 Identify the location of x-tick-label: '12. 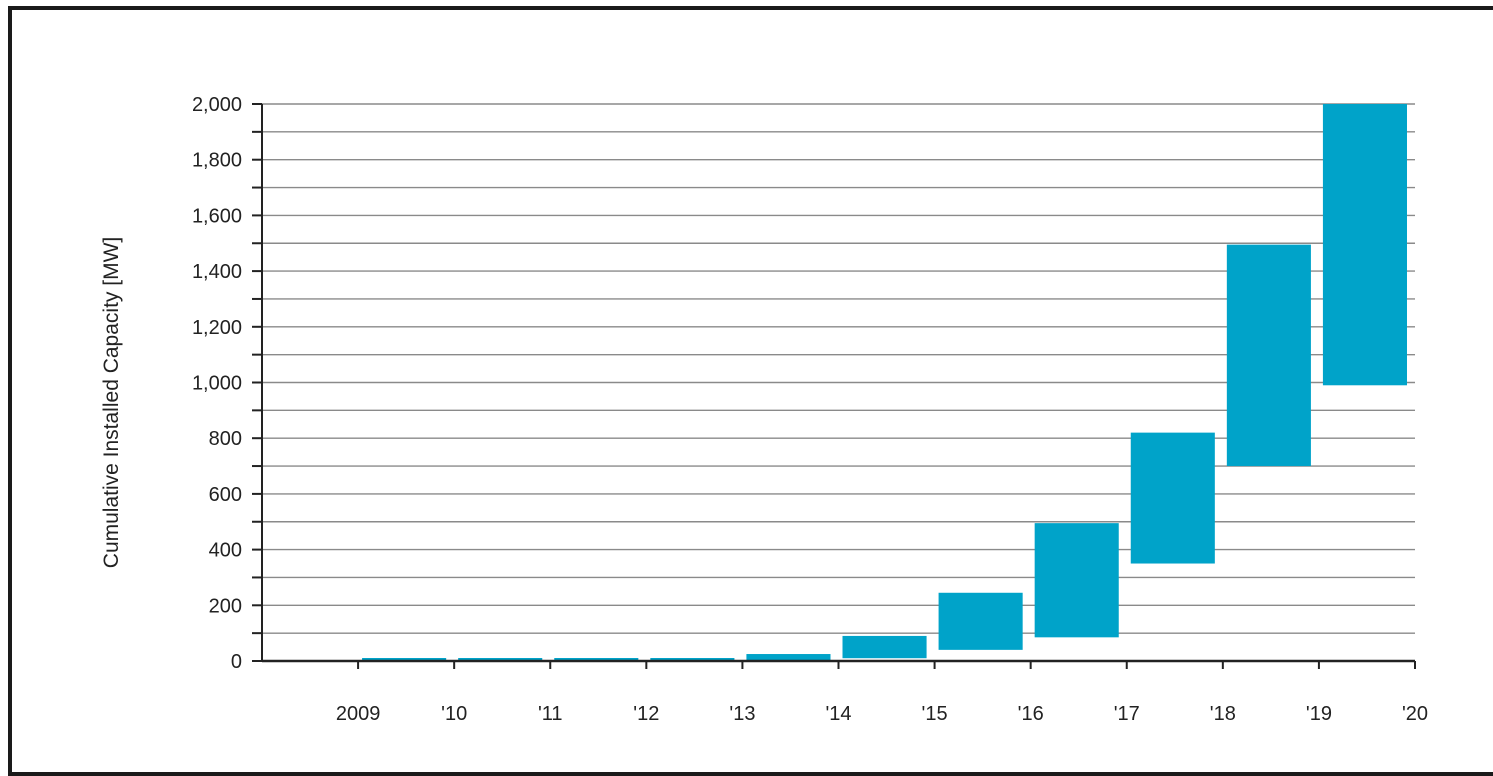
(646, 714).